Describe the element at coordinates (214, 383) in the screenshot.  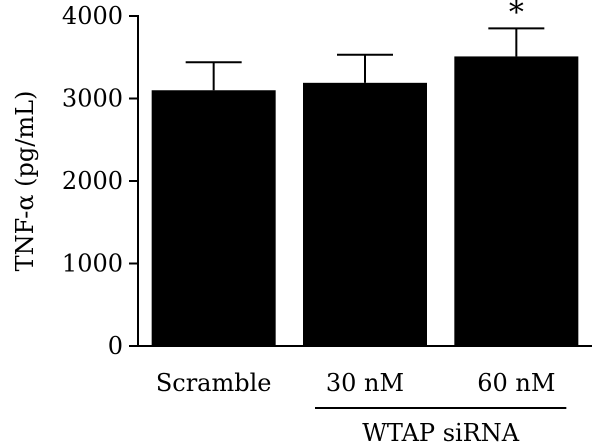
I see `x-tick-label: Scramble` at that location.